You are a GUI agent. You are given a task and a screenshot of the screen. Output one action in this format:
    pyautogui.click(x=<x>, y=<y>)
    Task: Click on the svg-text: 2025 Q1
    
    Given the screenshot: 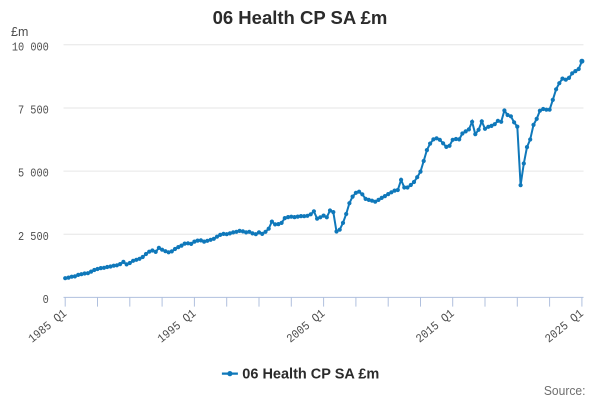 What is the action you would take?
    pyautogui.click(x=564, y=327)
    